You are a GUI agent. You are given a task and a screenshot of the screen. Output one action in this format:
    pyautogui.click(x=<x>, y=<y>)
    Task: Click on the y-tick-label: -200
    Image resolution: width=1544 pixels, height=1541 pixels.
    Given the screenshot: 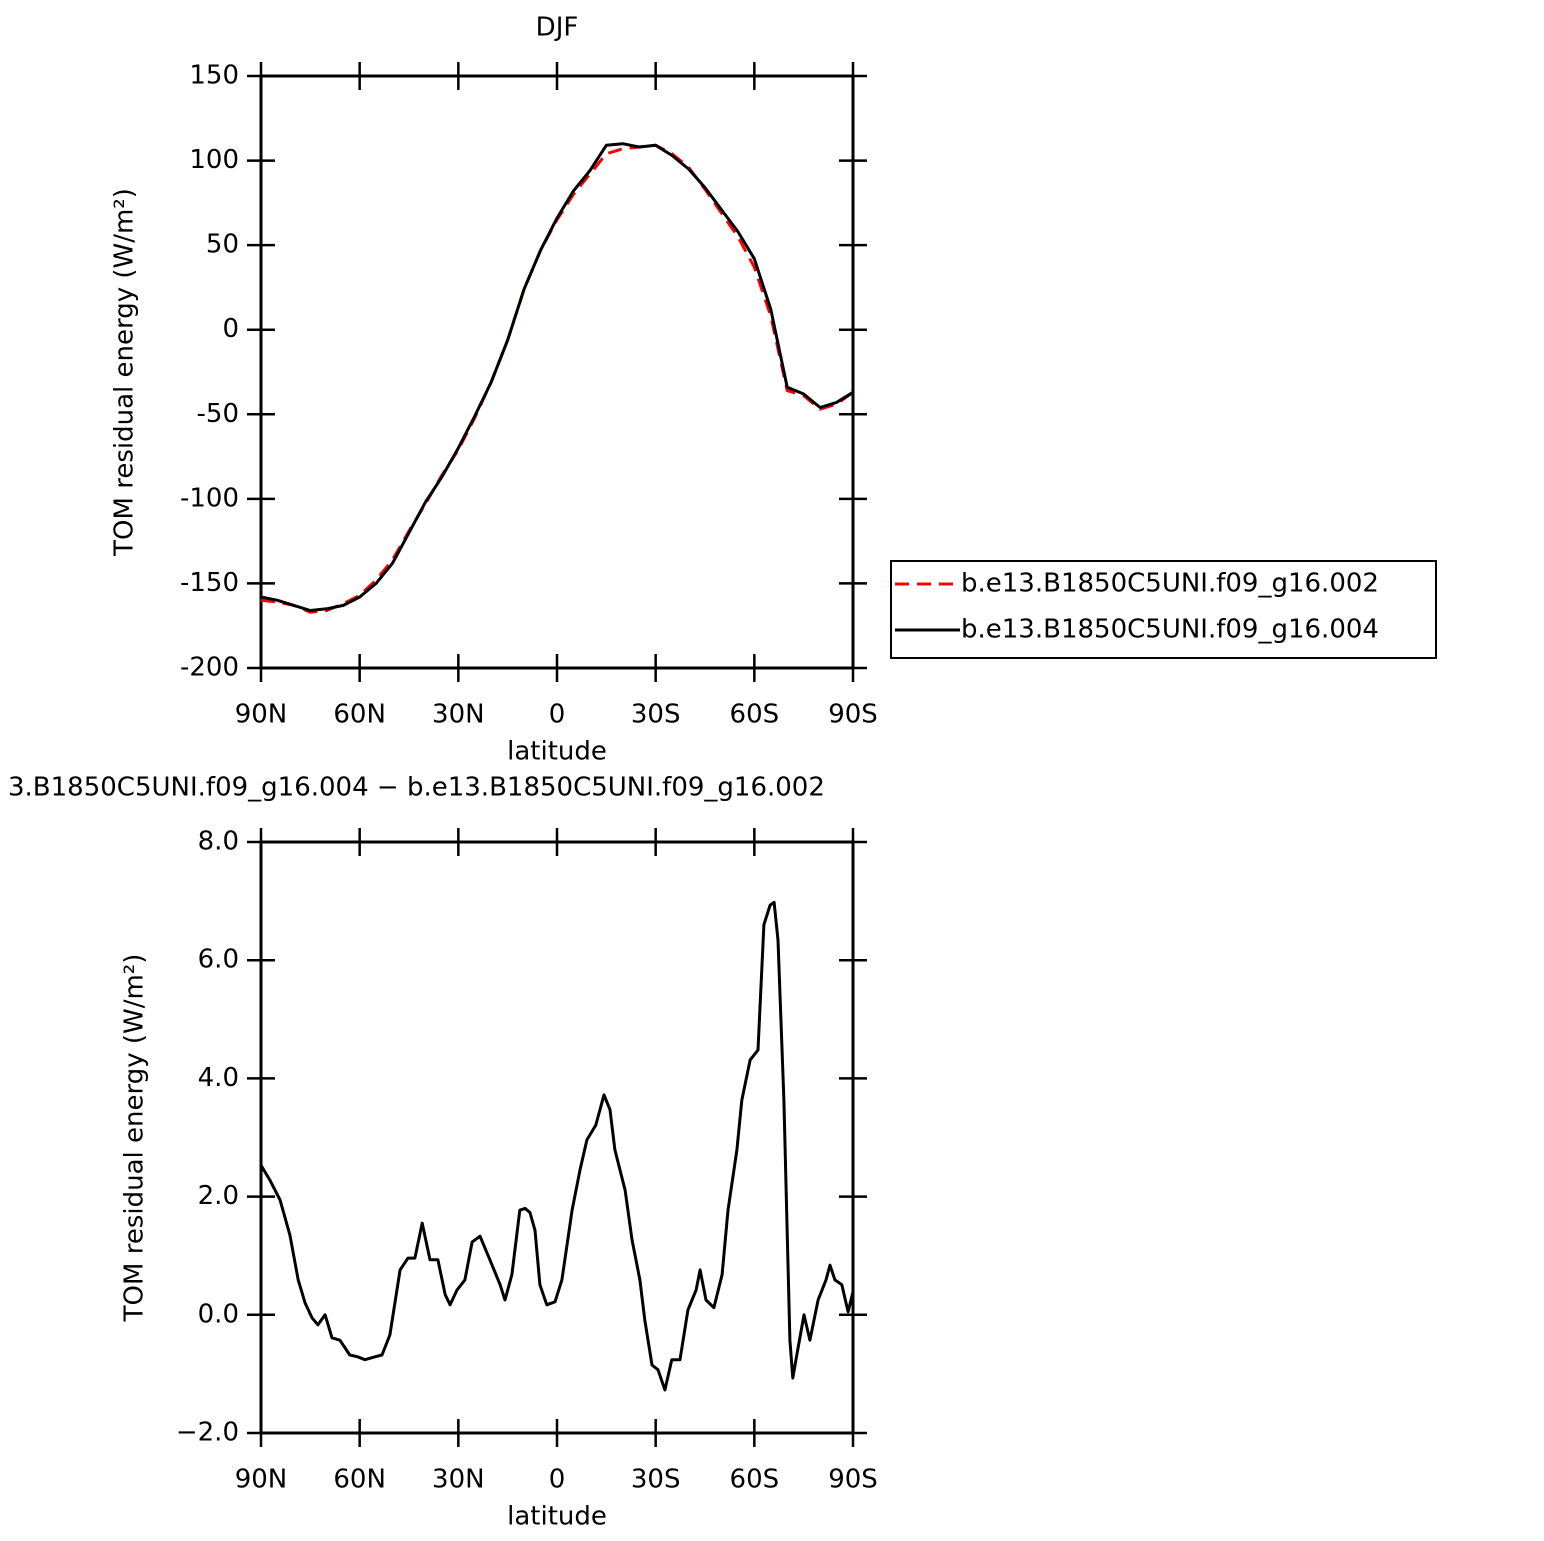 What is the action you would take?
    pyautogui.click(x=209, y=668)
    